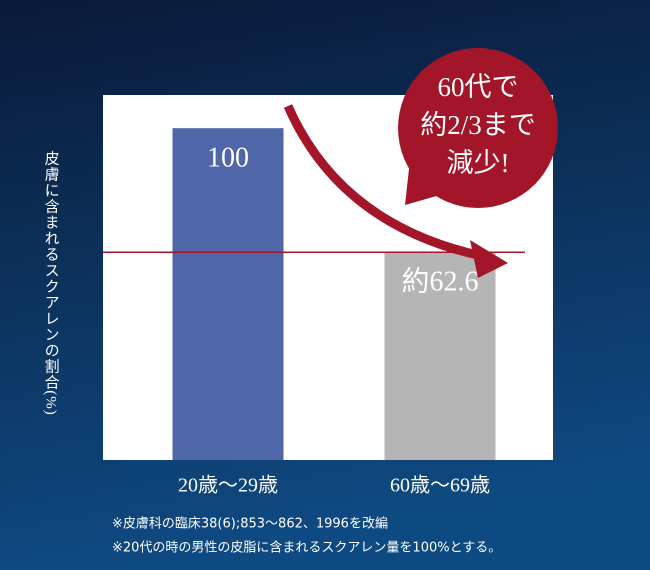  Describe the element at coordinates (383, 182) in the screenshot. I see `arrow` at that location.